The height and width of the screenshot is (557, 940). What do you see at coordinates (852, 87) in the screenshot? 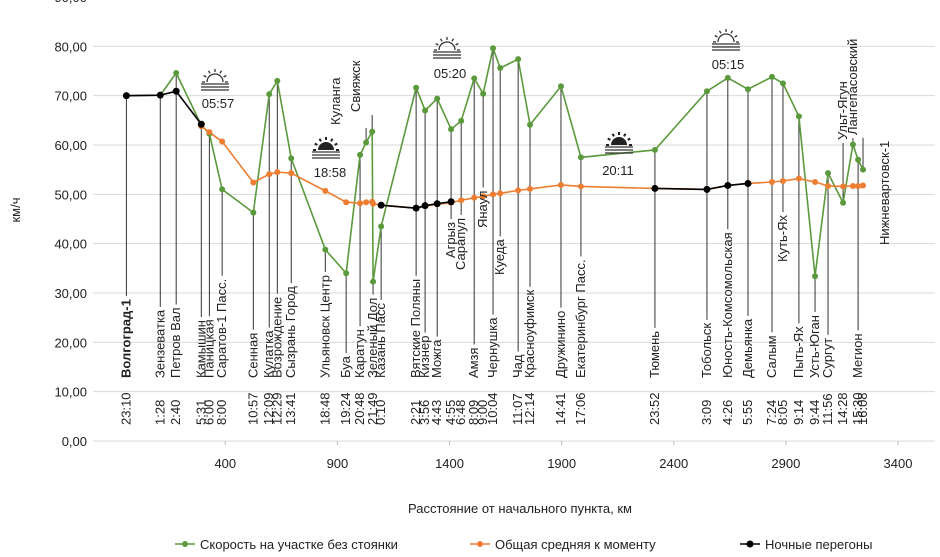
I see `station-label: Лангепасовский` at bounding box center [852, 87].